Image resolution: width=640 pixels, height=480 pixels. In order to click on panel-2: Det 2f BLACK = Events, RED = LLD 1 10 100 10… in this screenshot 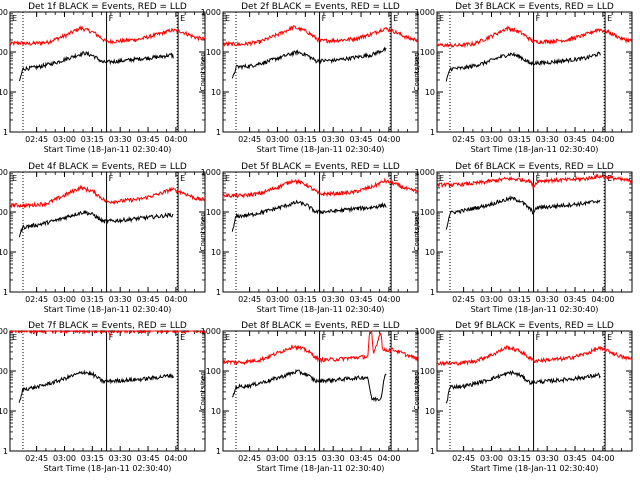, I will do `click(309, 78)`.